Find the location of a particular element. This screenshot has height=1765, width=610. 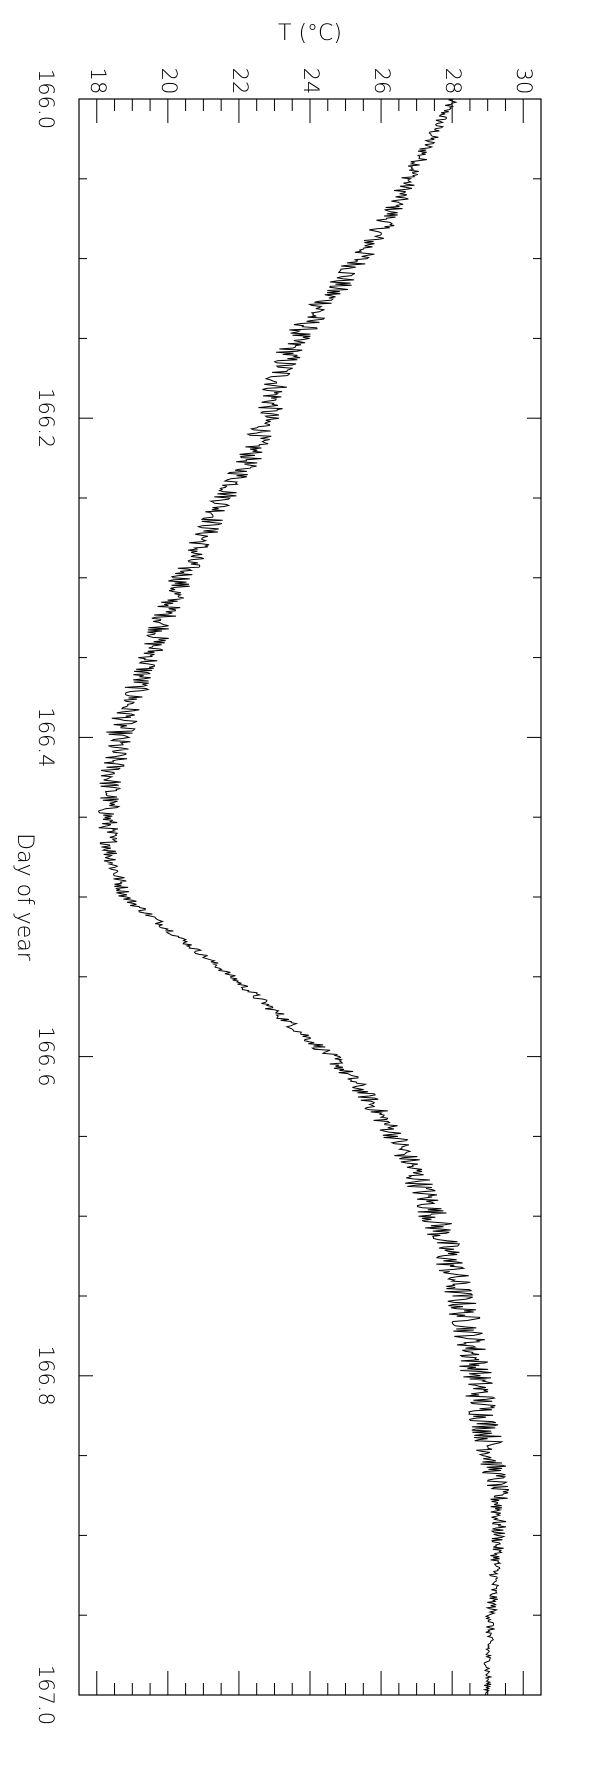

day-tick-label: 166.8 is located at coordinates (46, 1376).